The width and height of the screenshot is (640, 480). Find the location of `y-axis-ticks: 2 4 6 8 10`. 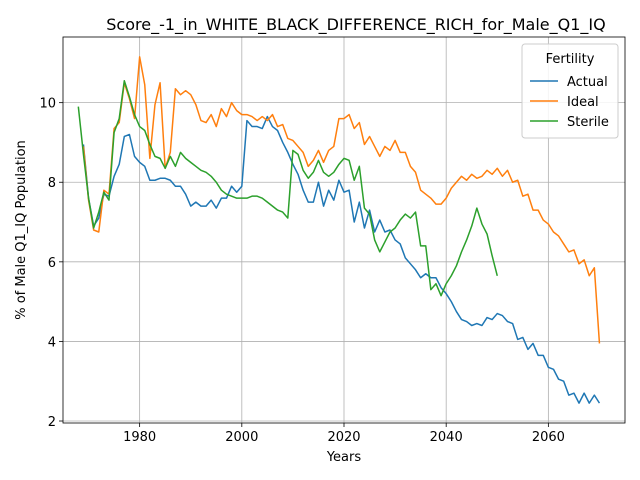

y-axis-ticks: 2 4 6 8 10 is located at coordinates (51, 263).